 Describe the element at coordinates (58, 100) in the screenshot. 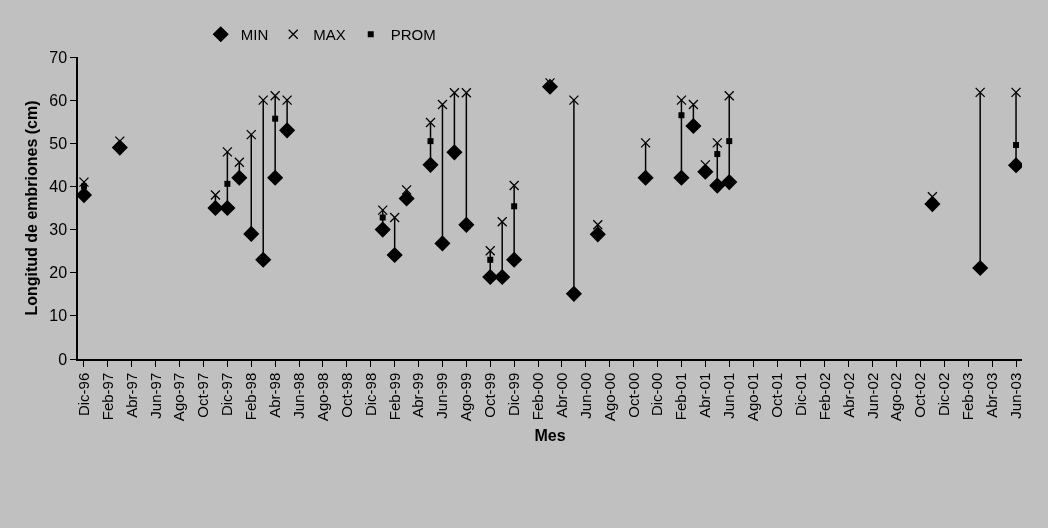

I see `y-tick-label: 60` at that location.